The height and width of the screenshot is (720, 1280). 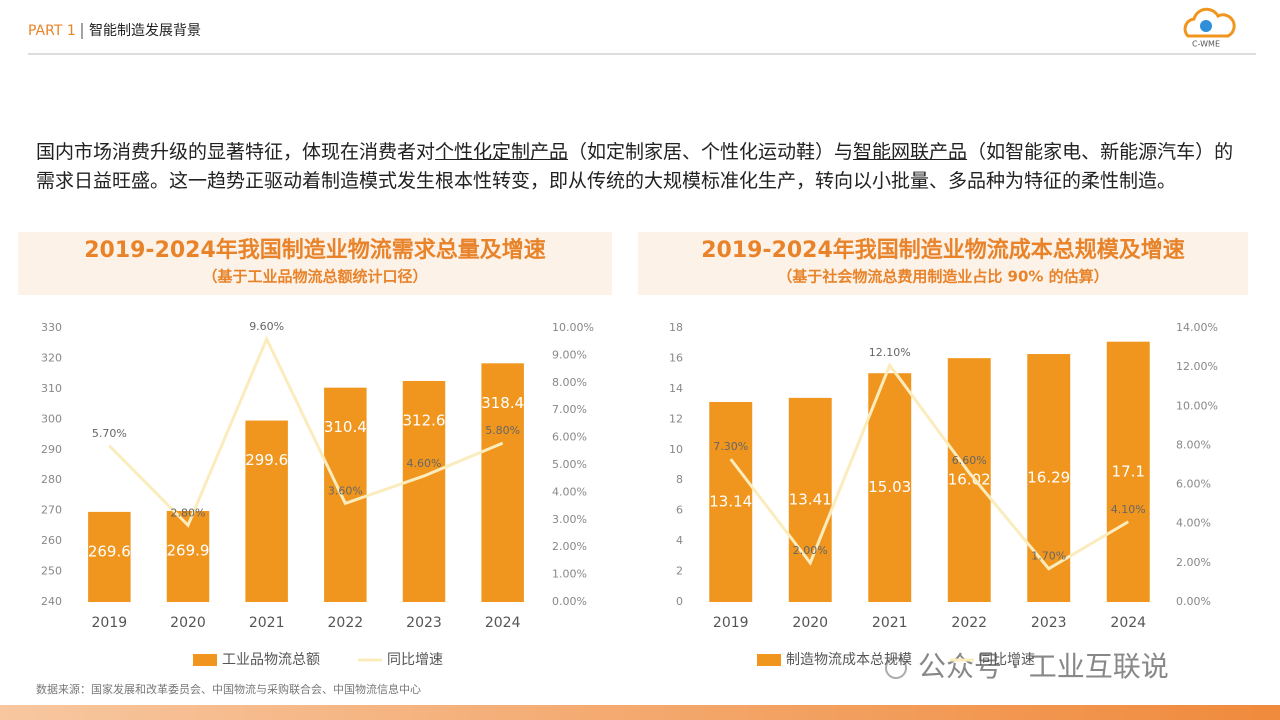 I want to click on intro-segment: 个性化定制产品, so click(x=502, y=152).